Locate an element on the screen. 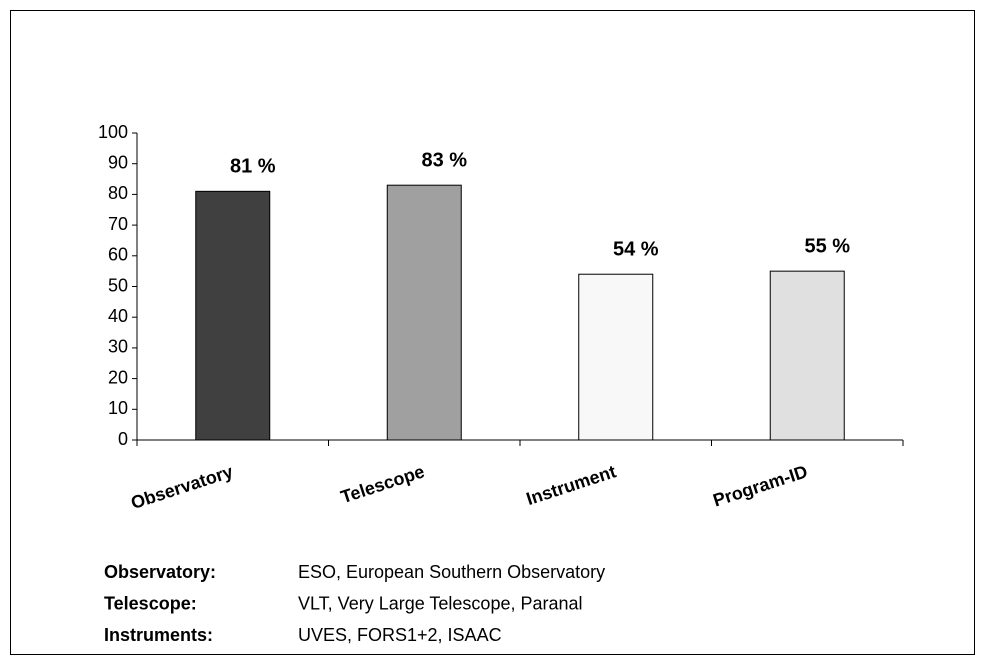 The height and width of the screenshot is (664, 984). note-text: ESO, European Southern Observatory is located at coordinates (451, 572).